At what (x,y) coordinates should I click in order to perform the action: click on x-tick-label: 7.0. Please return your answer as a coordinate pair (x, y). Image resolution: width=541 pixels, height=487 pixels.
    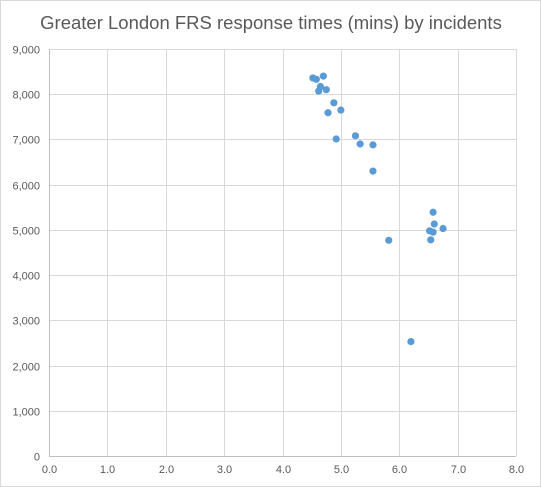
    Looking at the image, I should click on (458, 470).